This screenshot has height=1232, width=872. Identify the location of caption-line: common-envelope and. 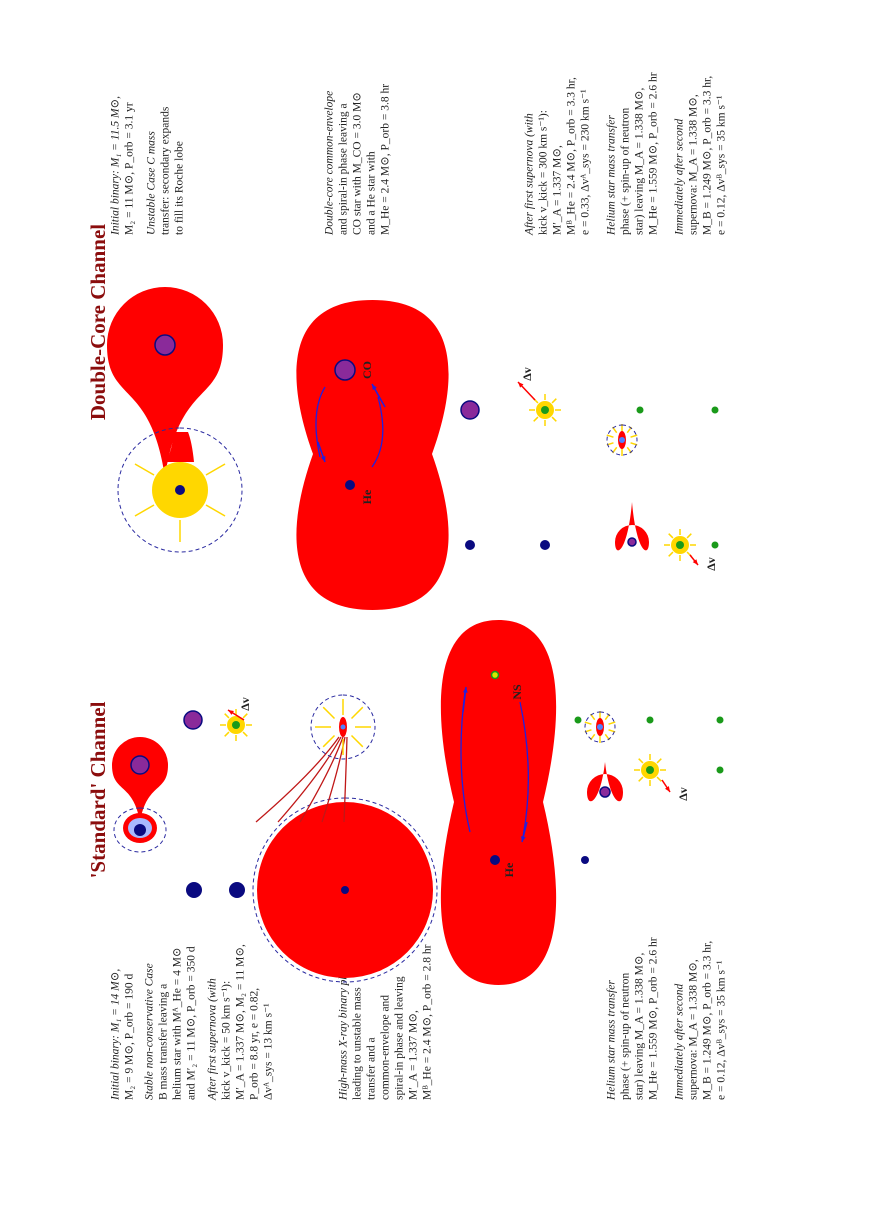
(386, 1047).